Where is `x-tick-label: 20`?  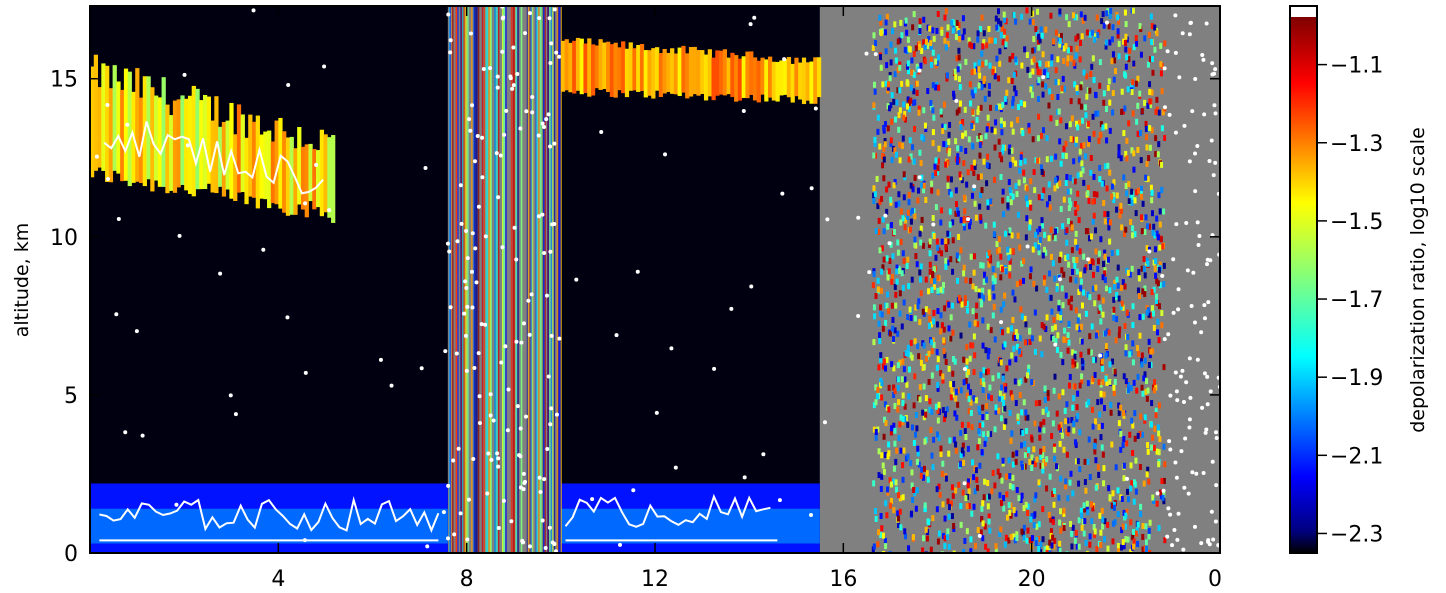 x-tick-label: 20 is located at coordinates (1032, 579).